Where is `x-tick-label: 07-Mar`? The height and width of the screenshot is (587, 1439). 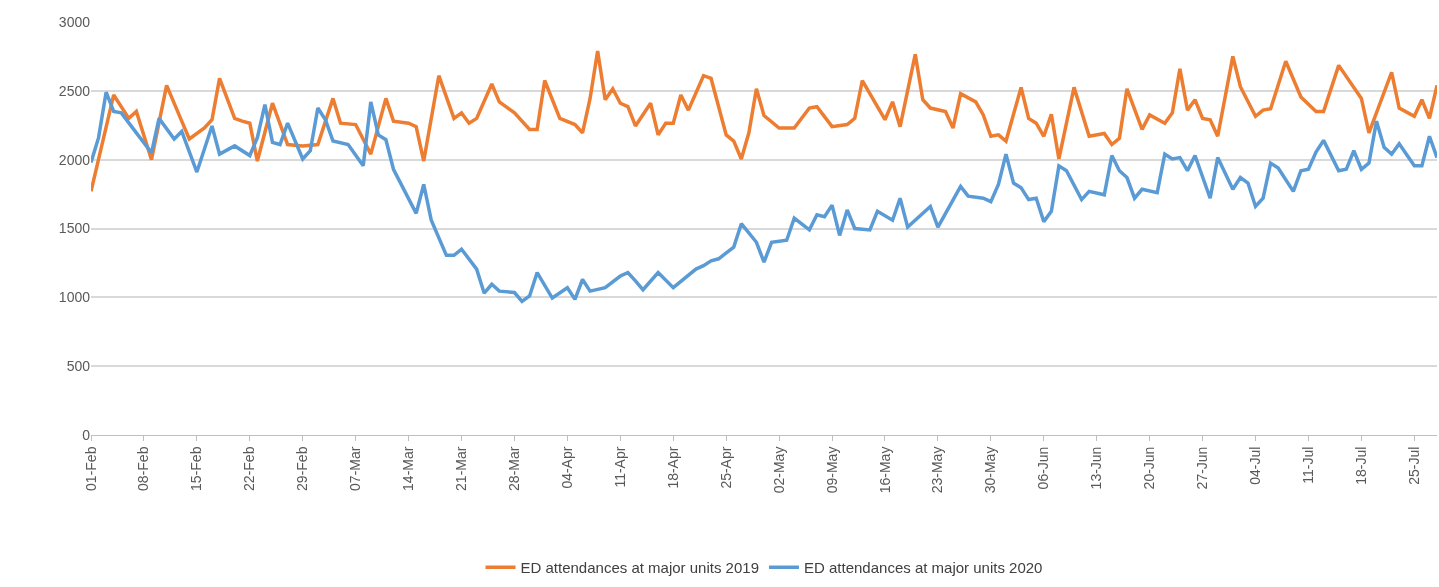
x-tick-label: 07-Mar is located at coordinates (355, 468).